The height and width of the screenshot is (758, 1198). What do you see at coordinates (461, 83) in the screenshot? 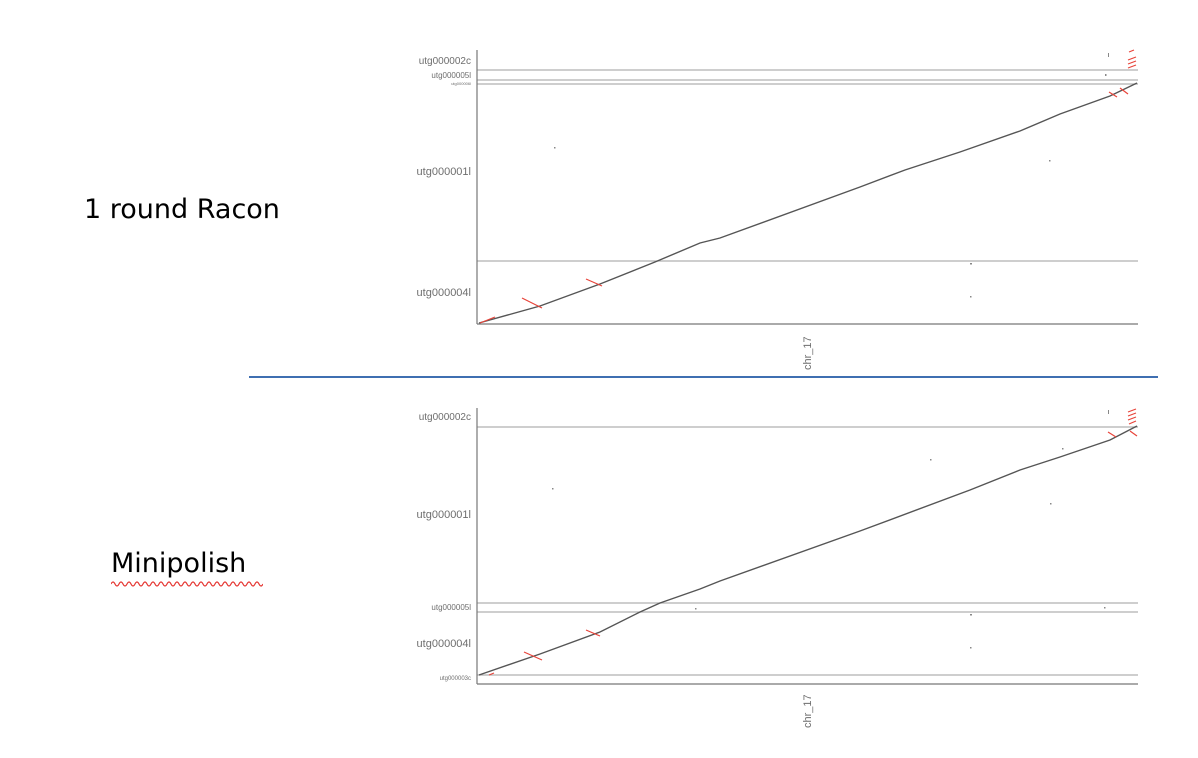
I see `contig-label-utg000006l: utg000006l` at bounding box center [461, 83].